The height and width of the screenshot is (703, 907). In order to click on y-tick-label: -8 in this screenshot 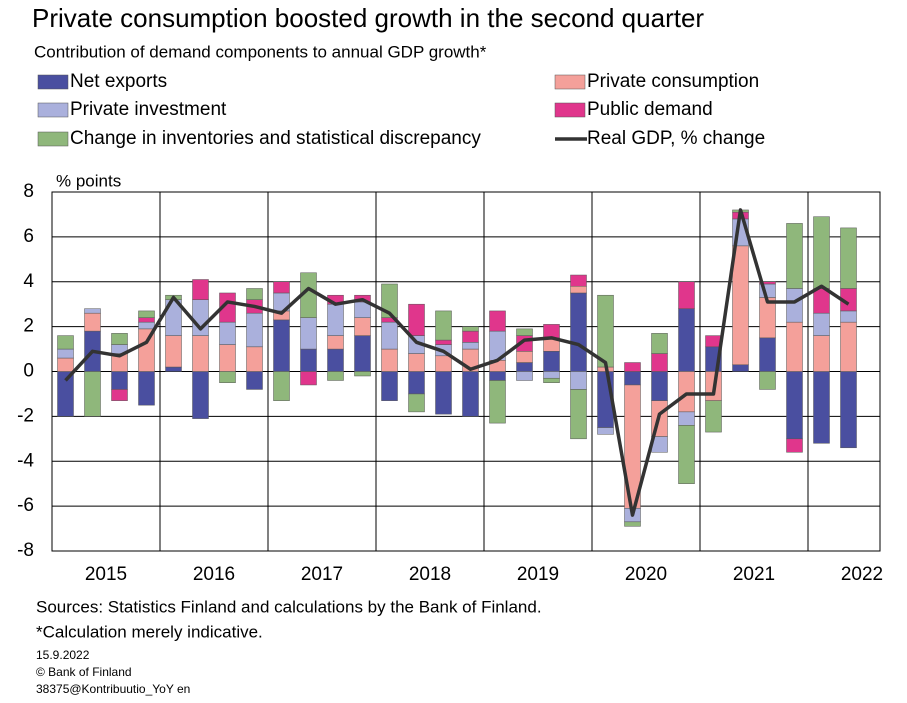, I will do `click(25, 550)`.